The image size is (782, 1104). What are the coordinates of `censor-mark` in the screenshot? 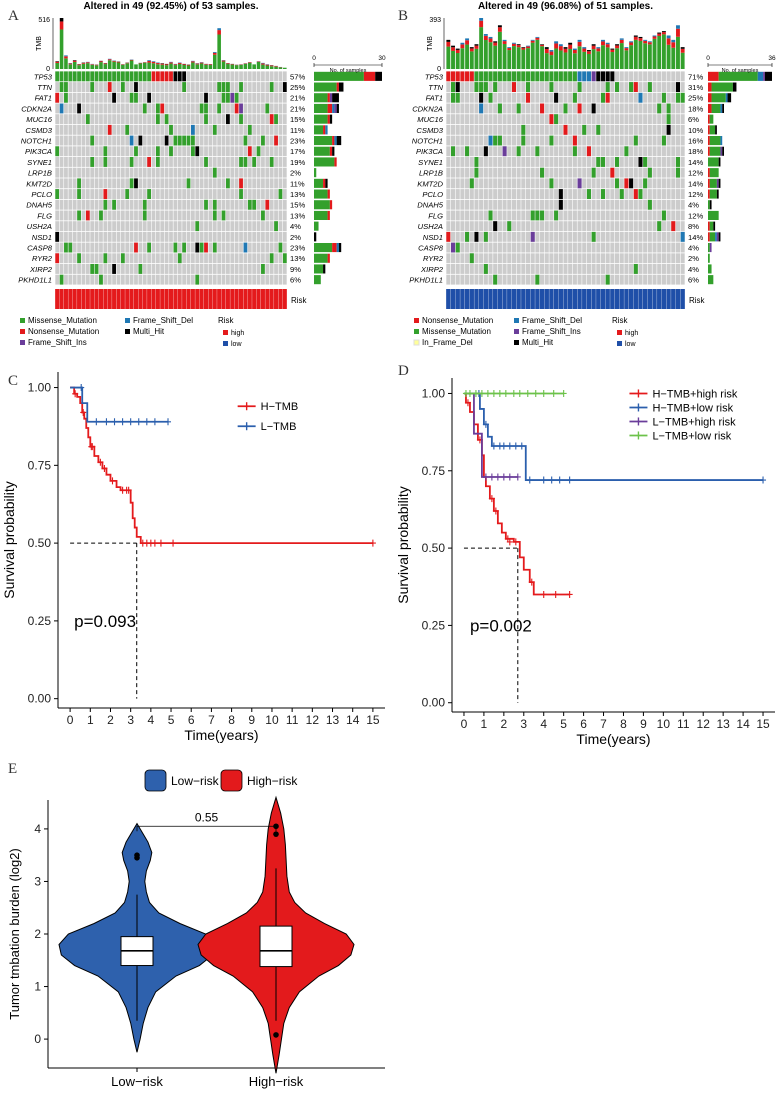 It's located at (372, 543).